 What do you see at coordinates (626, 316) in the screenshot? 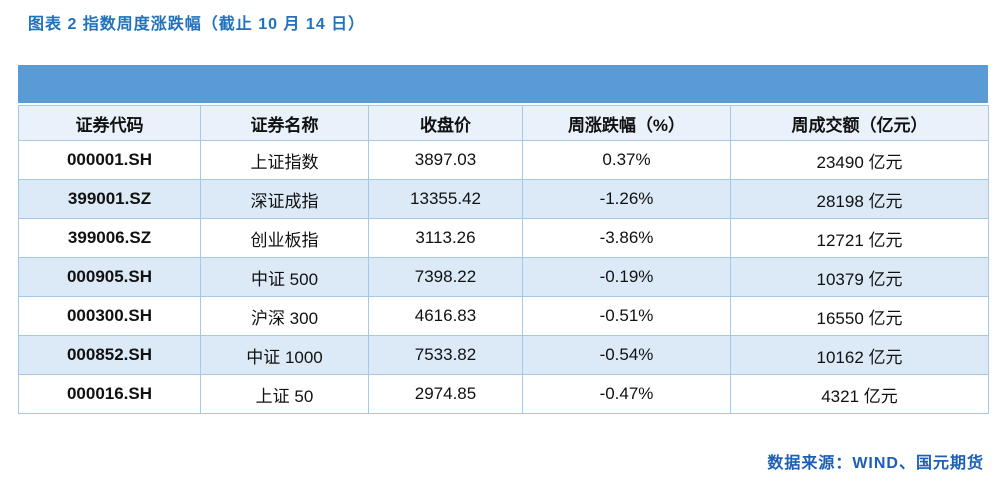
I see `cell-weekly-change: -0.51%` at bounding box center [626, 316].